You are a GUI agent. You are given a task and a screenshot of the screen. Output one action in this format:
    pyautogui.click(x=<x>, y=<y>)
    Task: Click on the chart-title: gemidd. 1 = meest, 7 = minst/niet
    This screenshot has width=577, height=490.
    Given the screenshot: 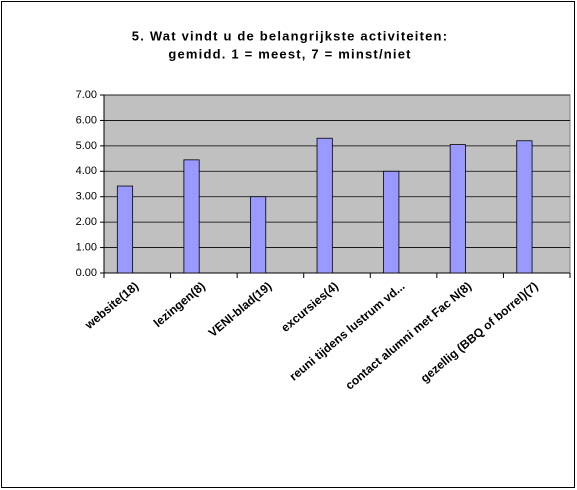 What is the action you would take?
    pyautogui.click(x=289, y=53)
    